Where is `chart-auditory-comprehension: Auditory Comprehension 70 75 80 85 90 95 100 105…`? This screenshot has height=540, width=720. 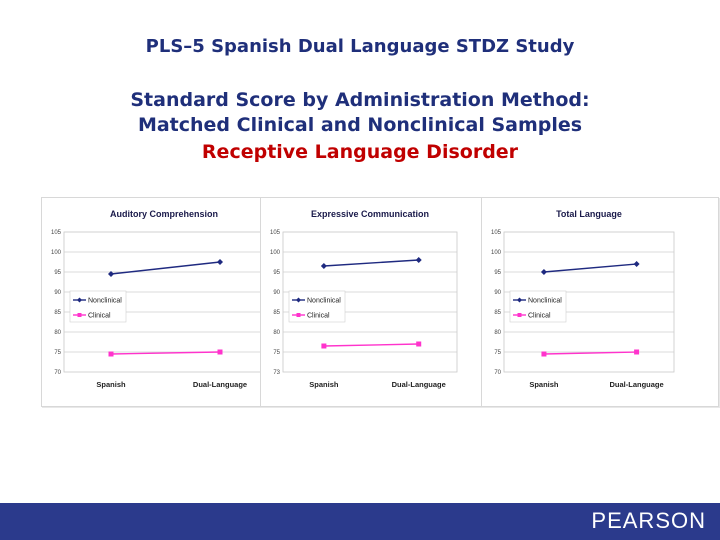 chart-auditory-comprehension: Auditory Comprehension 70 75 80 85 90 95 100 105… is located at coordinates (158, 299).